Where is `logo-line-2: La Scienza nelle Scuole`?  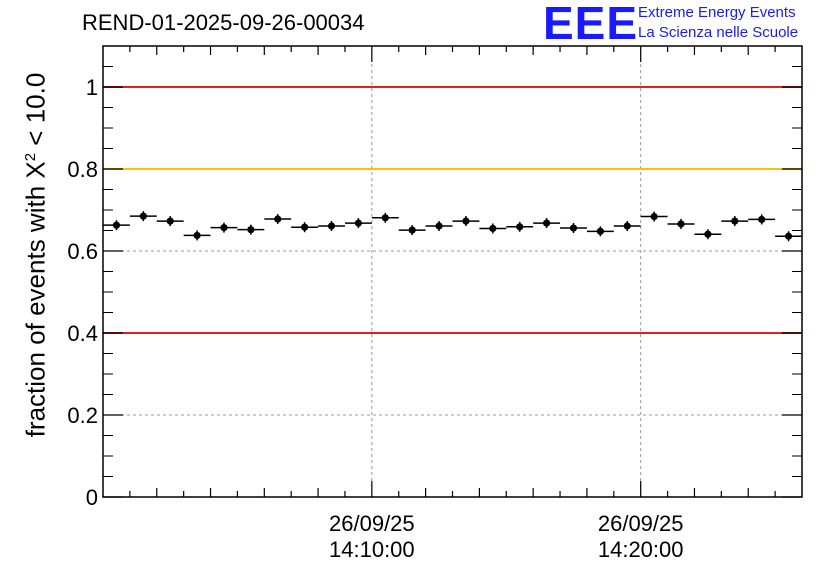 logo-line-2: La Scienza nelle Scuole is located at coordinates (718, 32).